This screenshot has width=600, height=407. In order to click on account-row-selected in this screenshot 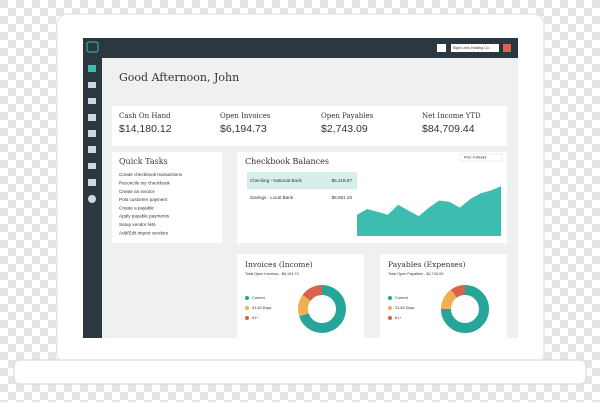, I will do `click(302, 180)`.